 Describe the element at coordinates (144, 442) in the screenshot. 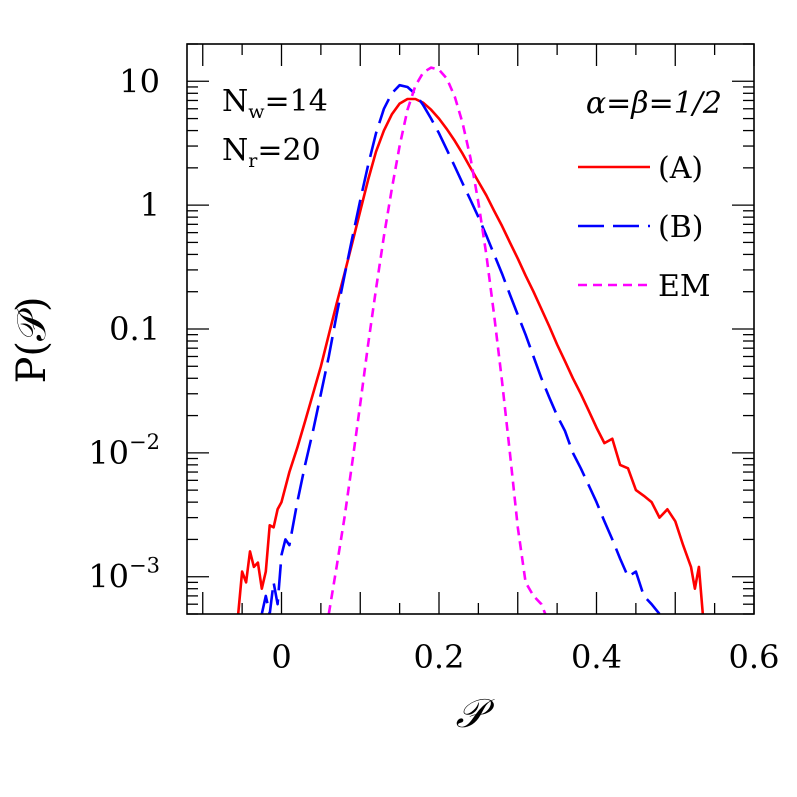

I see `y-tick-label-exponent: −2` at that location.